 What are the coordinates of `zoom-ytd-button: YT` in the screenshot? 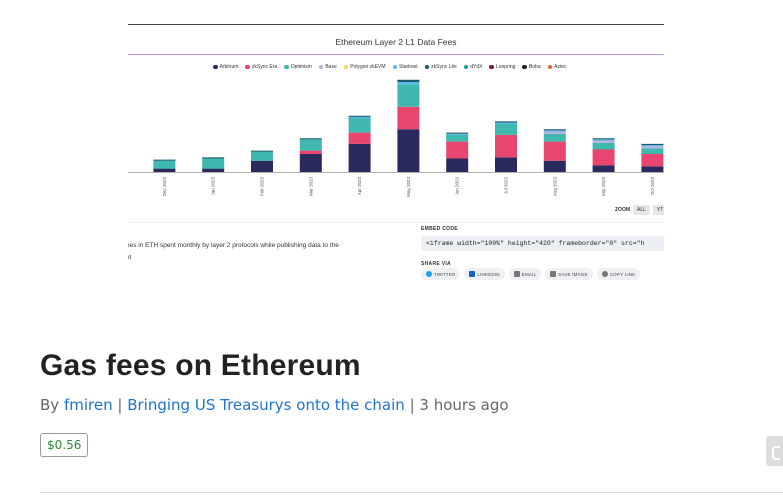 It's located at (658, 210).